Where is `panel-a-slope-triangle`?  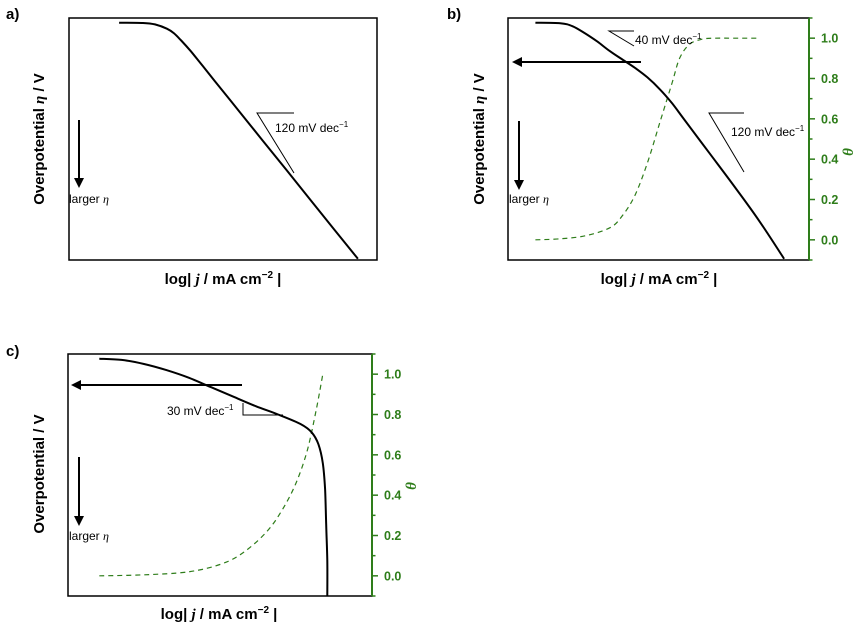
panel-a-slope-triangle is located at coordinates (275, 143).